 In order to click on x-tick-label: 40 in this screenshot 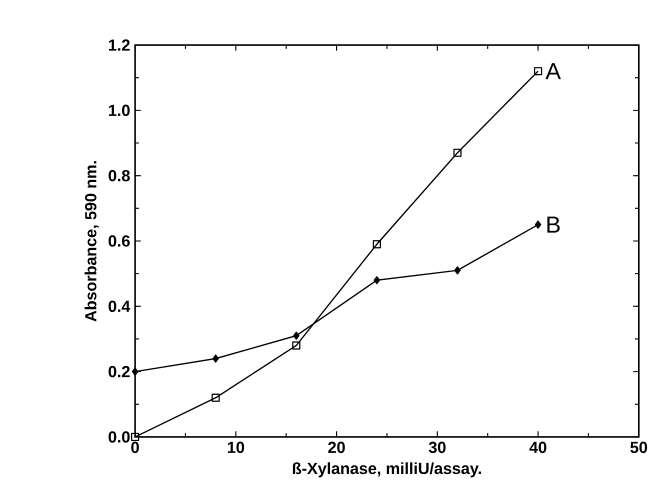, I will do `click(537, 448)`.